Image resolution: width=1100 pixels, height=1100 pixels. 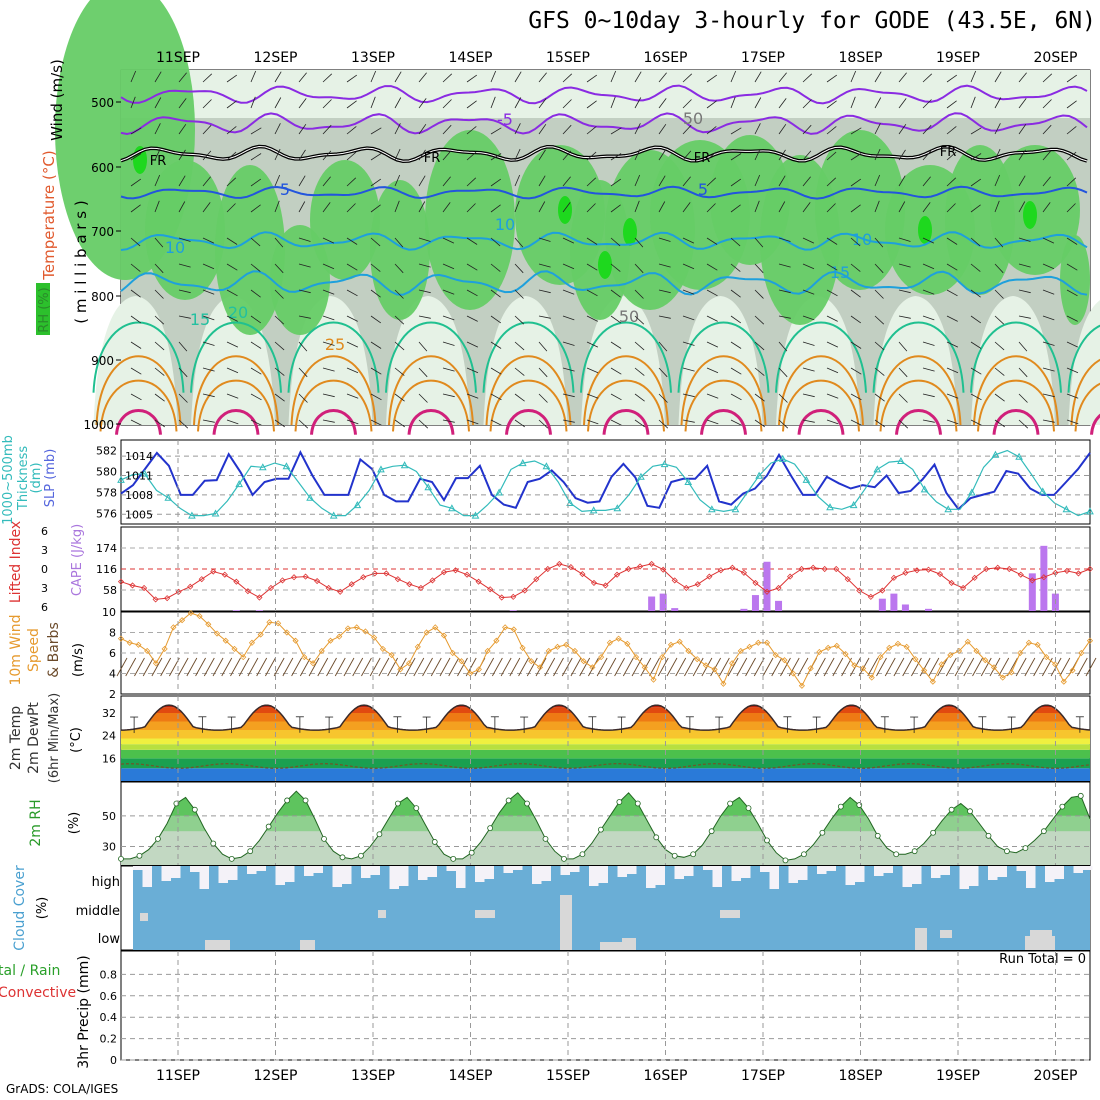 What do you see at coordinates (42, 908) in the screenshot?
I see `cloud-unit-label: (%)` at bounding box center [42, 908].